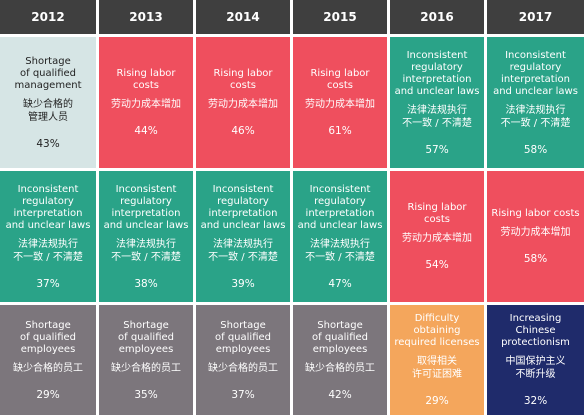  What do you see at coordinates (243, 283) in the screenshot?
I see `challenge-percentage: 39%` at bounding box center [243, 283].